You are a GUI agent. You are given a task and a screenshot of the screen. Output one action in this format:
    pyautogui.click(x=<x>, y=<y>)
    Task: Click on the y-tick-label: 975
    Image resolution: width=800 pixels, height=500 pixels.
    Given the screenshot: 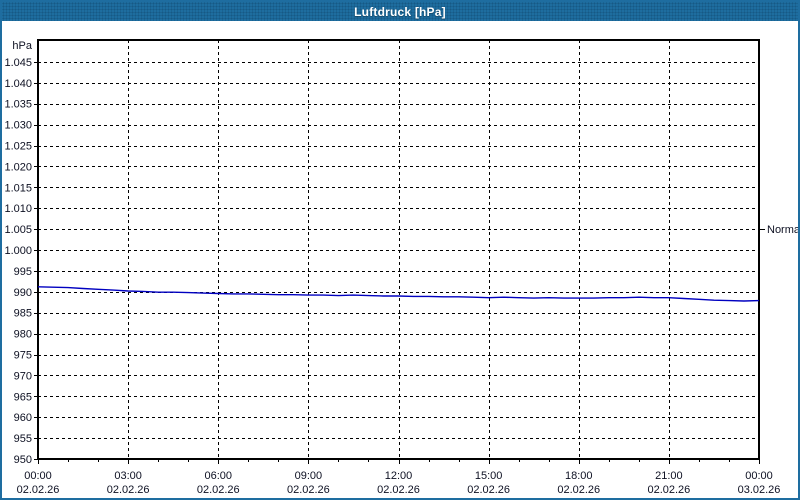 What is the action you would take?
    pyautogui.click(x=23, y=356)
    